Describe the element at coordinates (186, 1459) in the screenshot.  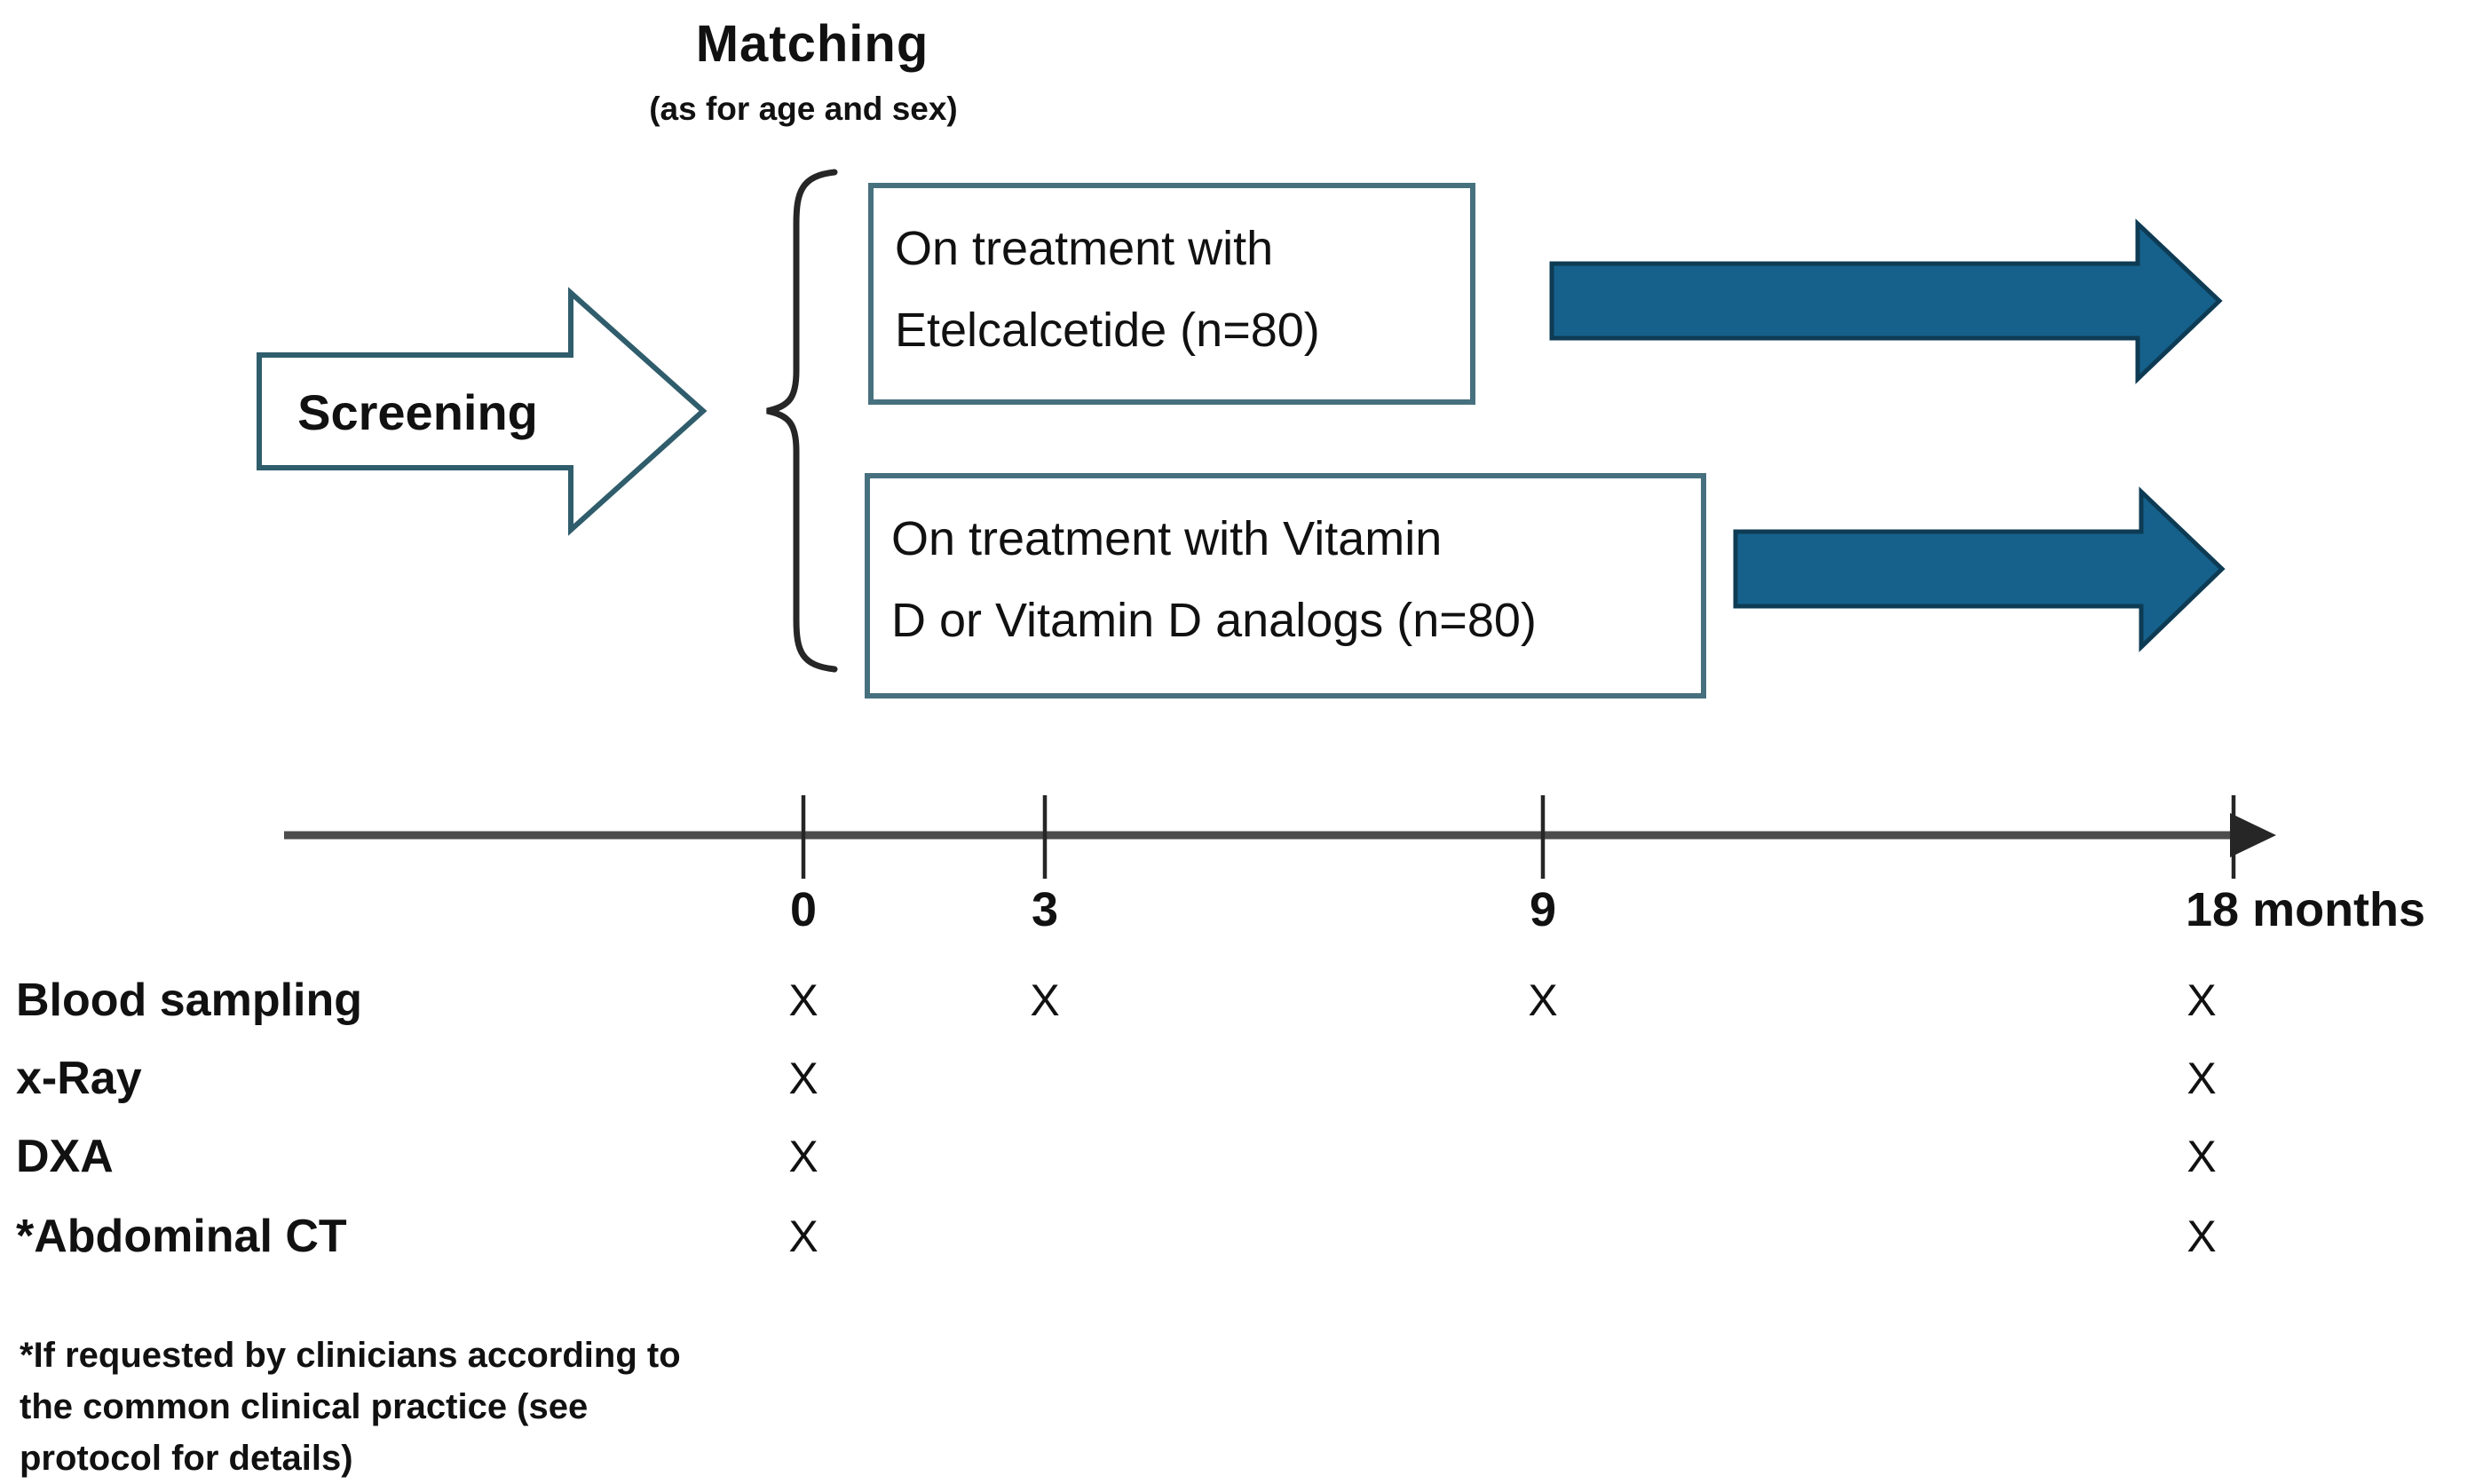
I see `footnote-line: protocol for details)` at that location.